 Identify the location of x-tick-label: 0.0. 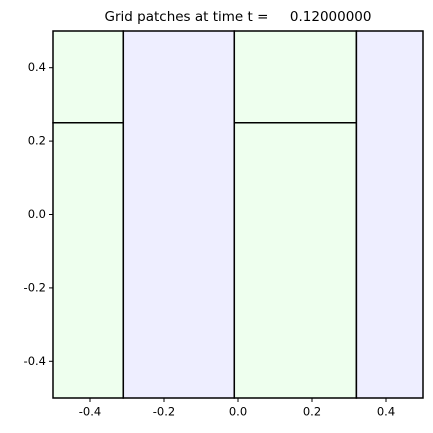
(238, 412).